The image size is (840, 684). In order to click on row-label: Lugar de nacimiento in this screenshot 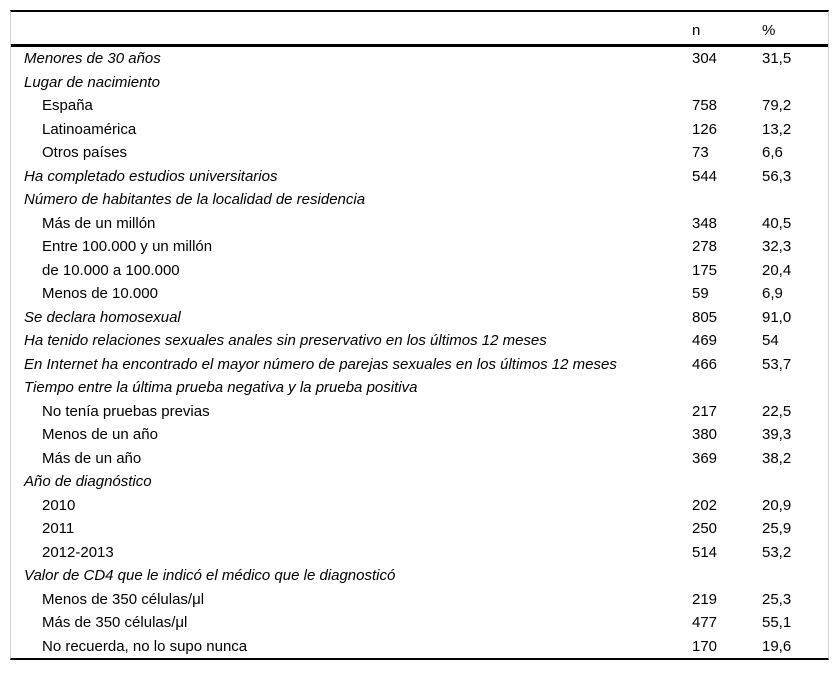, I will do `click(92, 82)`.